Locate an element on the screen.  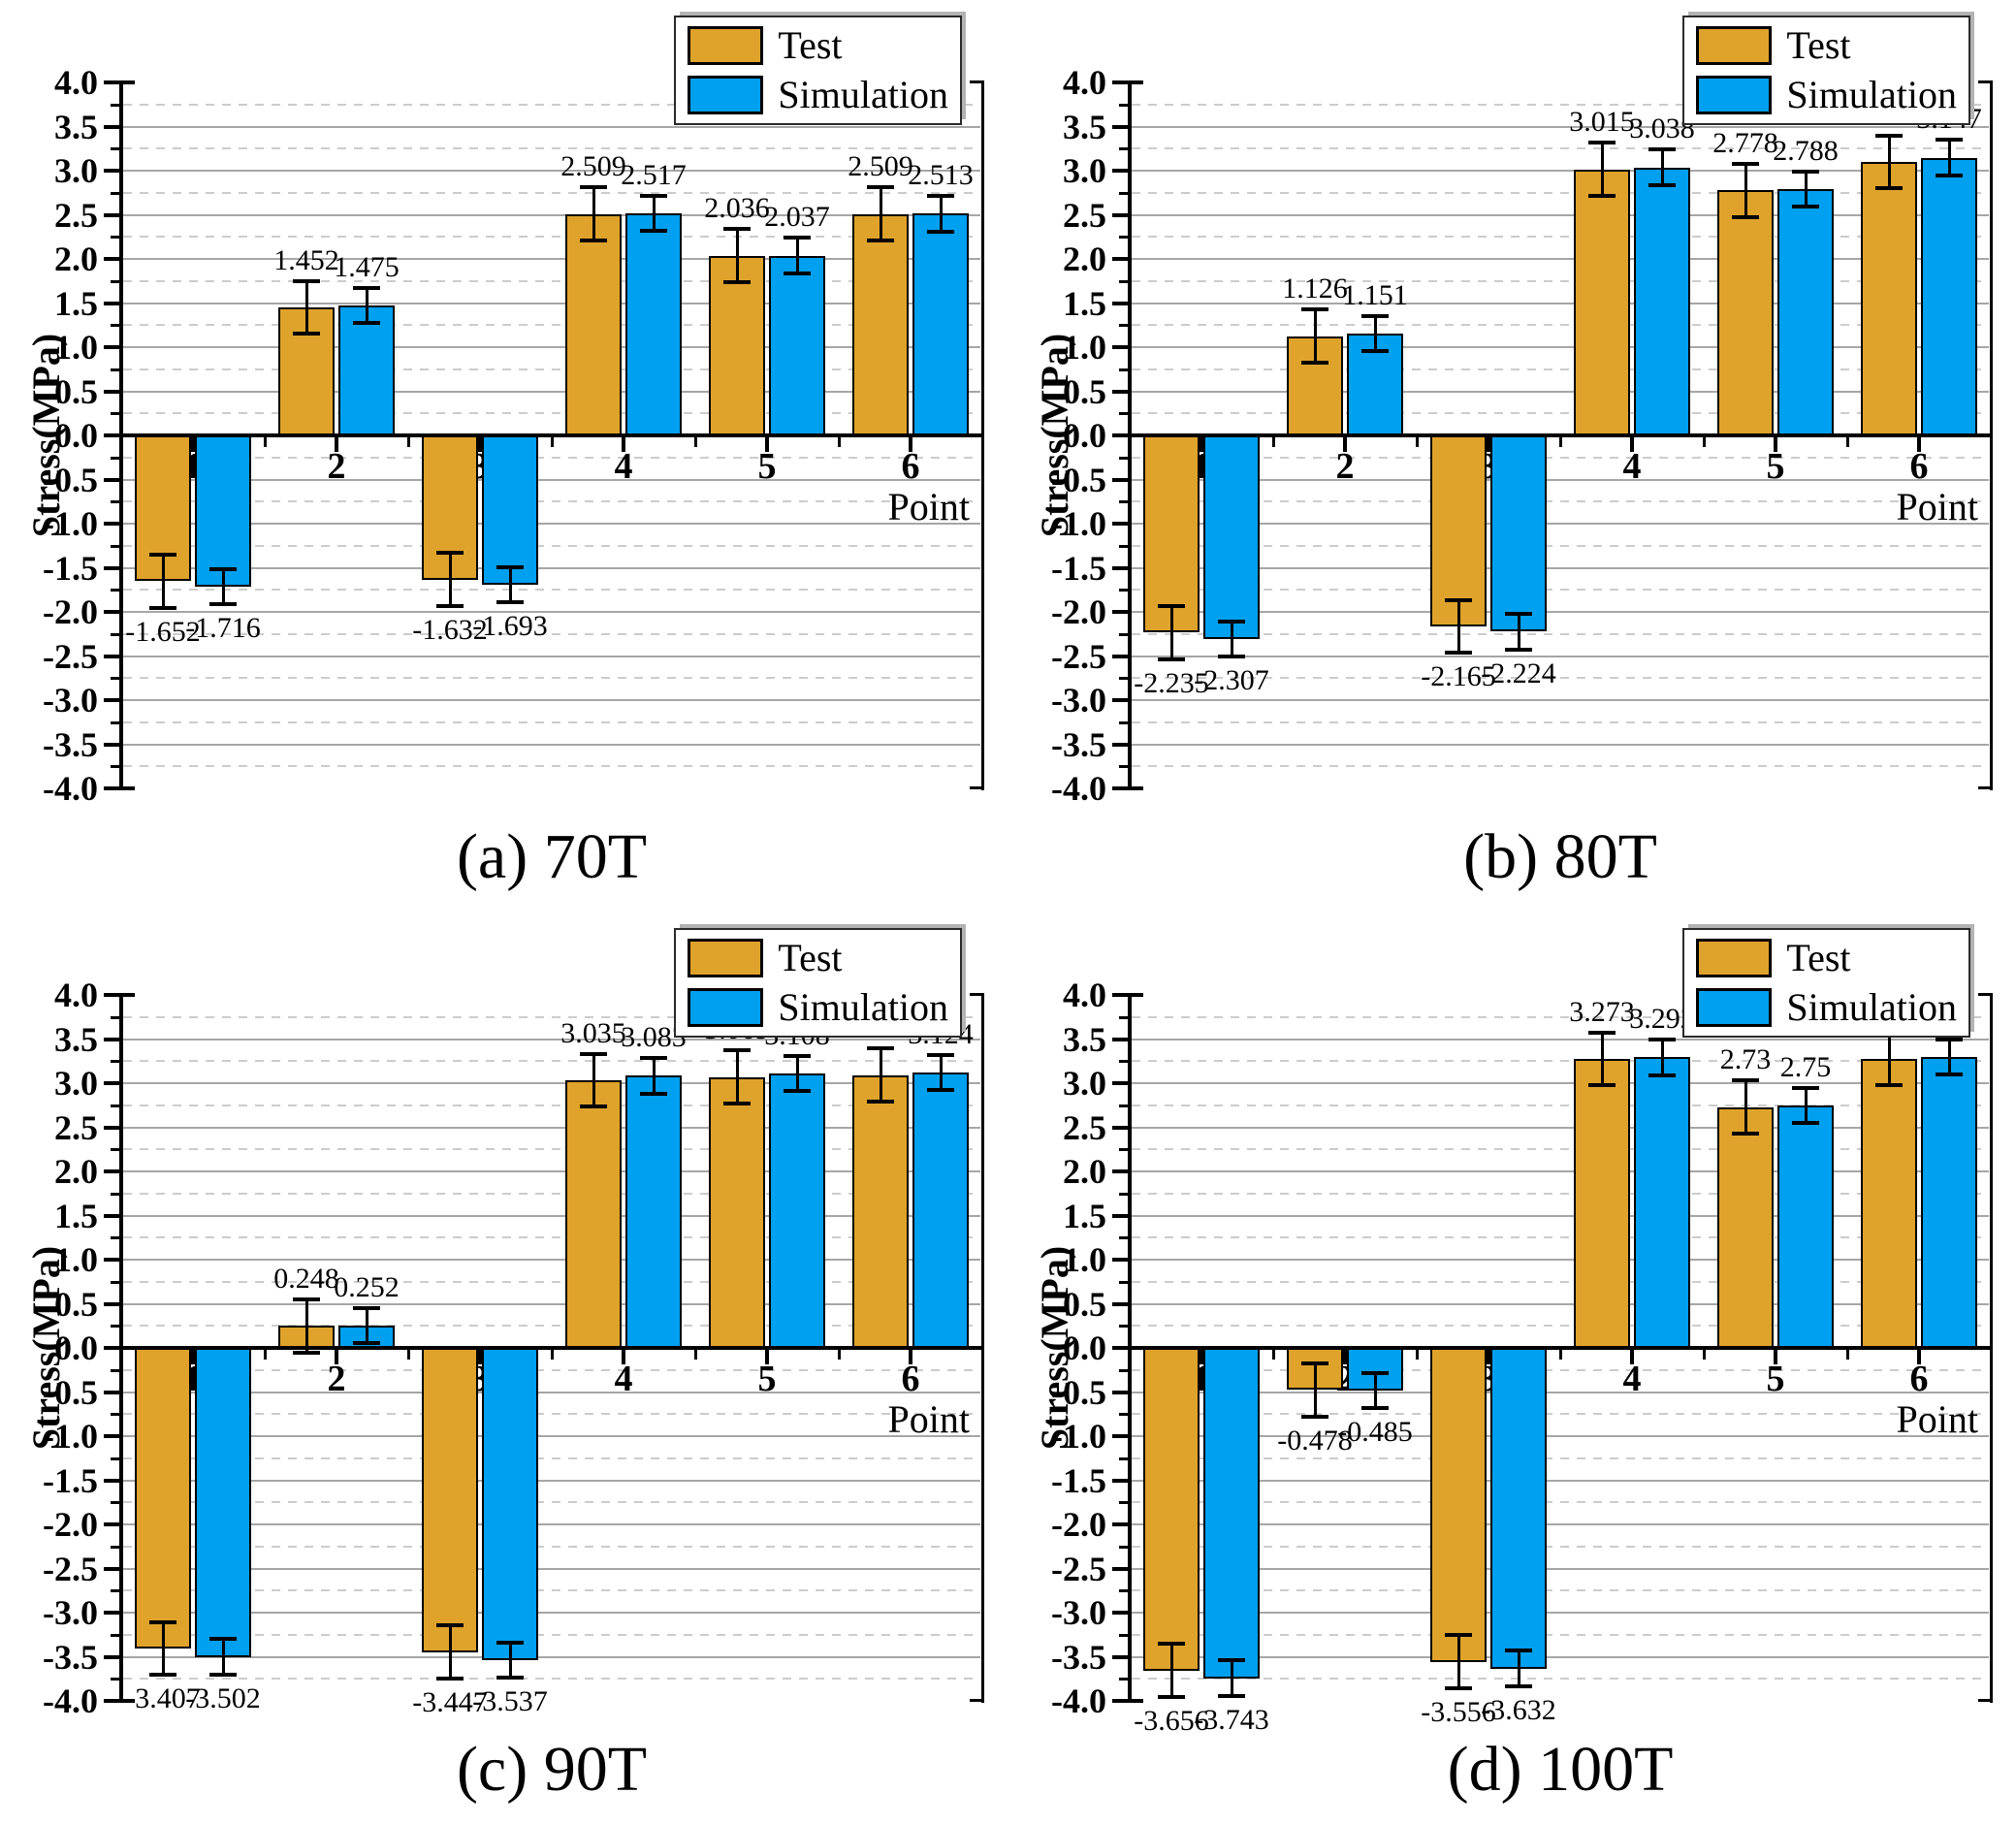
y-axis-tick-label: 1.0 is located at coordinates (76, 1259).